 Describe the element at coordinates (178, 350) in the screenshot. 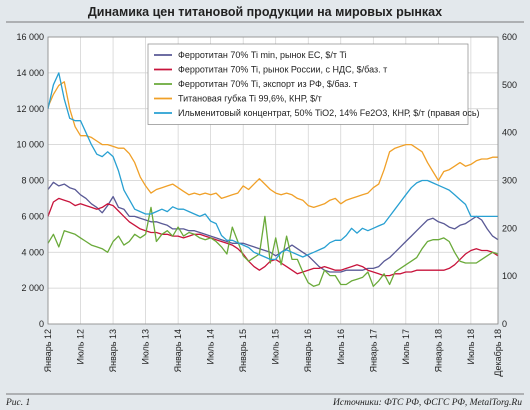

I see `x-tick-label: Январь 14` at that location.